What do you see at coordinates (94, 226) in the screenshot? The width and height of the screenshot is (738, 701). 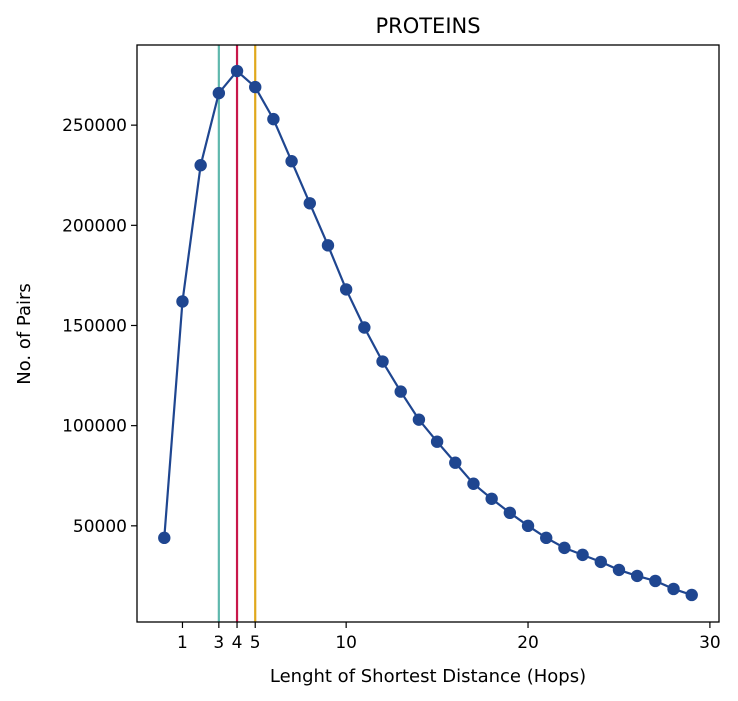 I see `y-tick-label: 200000` at bounding box center [94, 226].